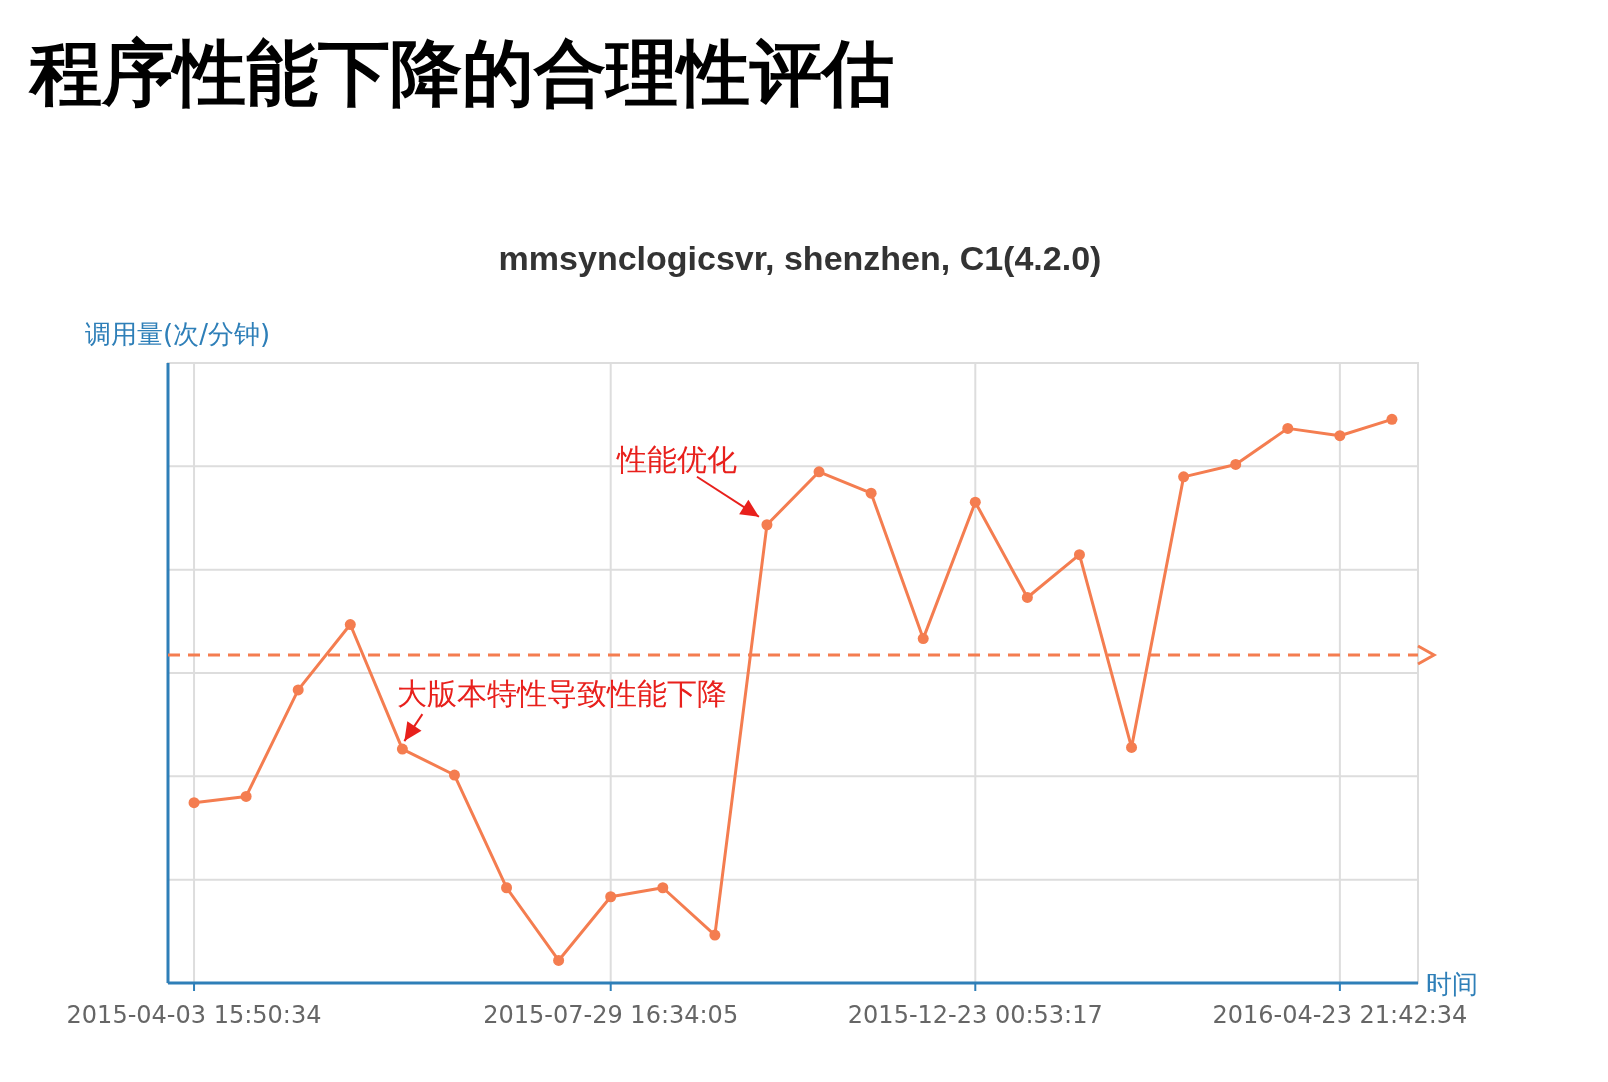  What do you see at coordinates (461, 73) in the screenshot?
I see `chart-title: 程序性能下降的合理性评估` at bounding box center [461, 73].